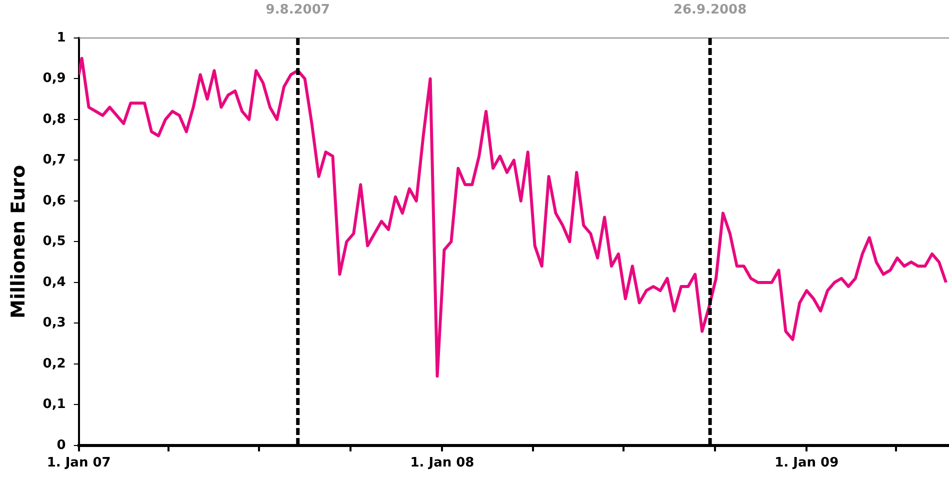 This screenshot has height=477, width=949. Describe the element at coordinates (18, 241) in the screenshot. I see `y-axis-title: Millionen Euro` at that location.